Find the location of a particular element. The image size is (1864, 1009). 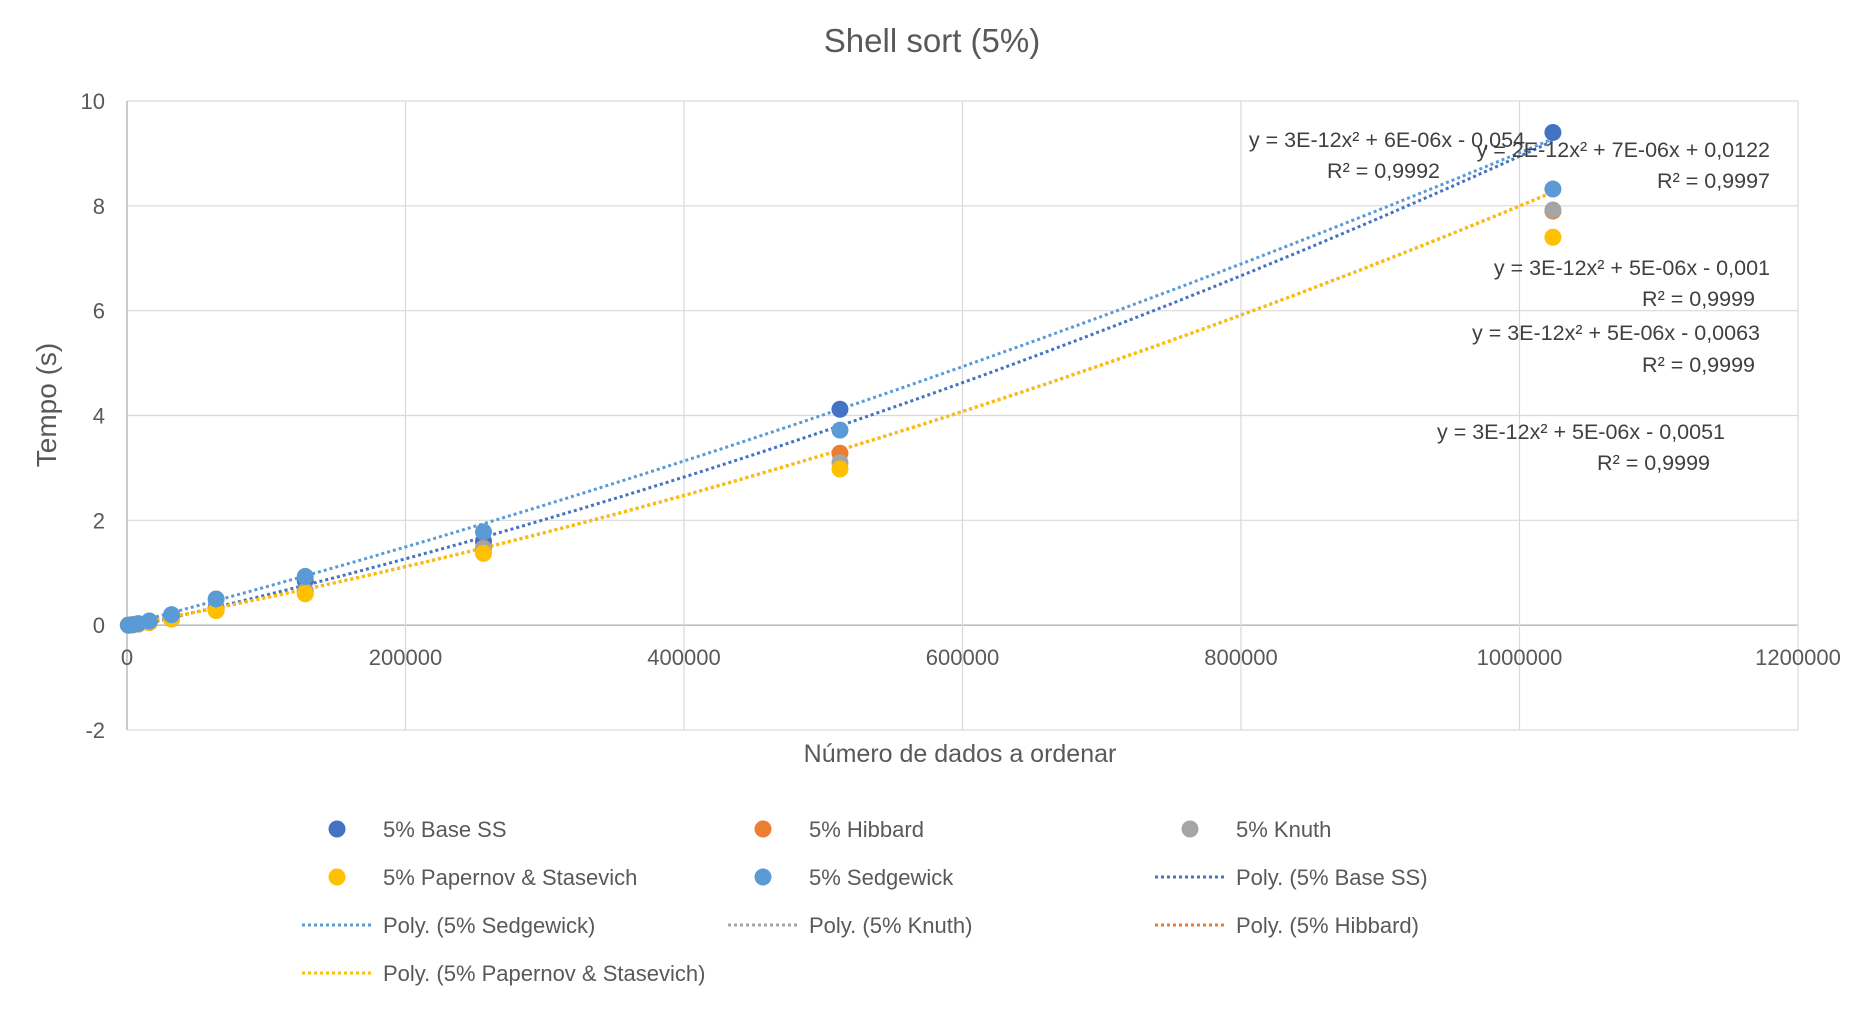

legend-label: Poly. (5% Hibbard) is located at coordinates (1327, 925).